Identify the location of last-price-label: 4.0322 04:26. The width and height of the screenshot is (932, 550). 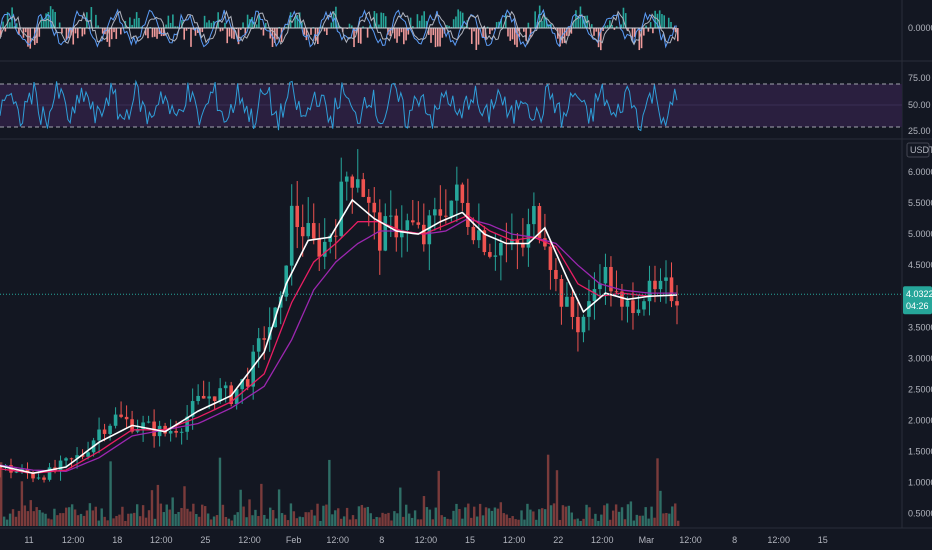
(917, 300).